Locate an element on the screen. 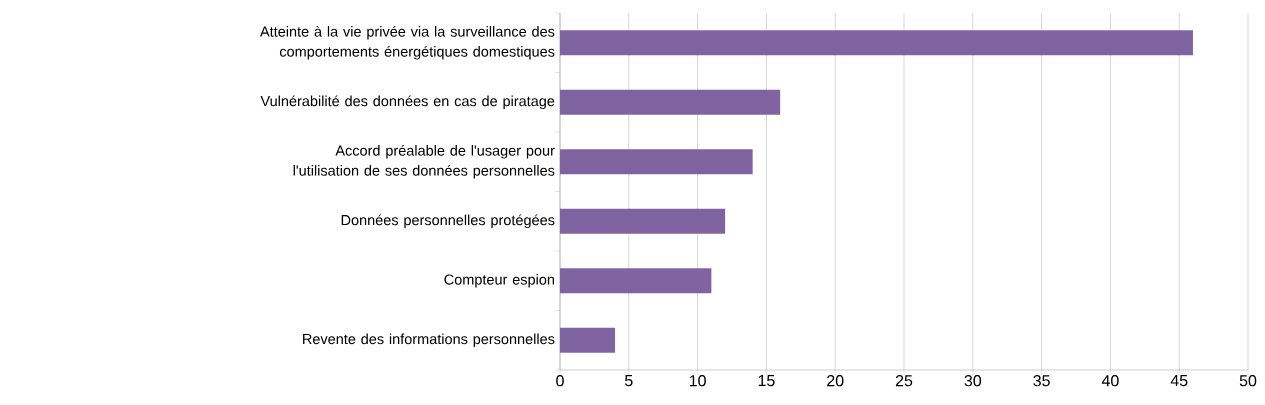  x-tick-label: 50 is located at coordinates (1248, 381).